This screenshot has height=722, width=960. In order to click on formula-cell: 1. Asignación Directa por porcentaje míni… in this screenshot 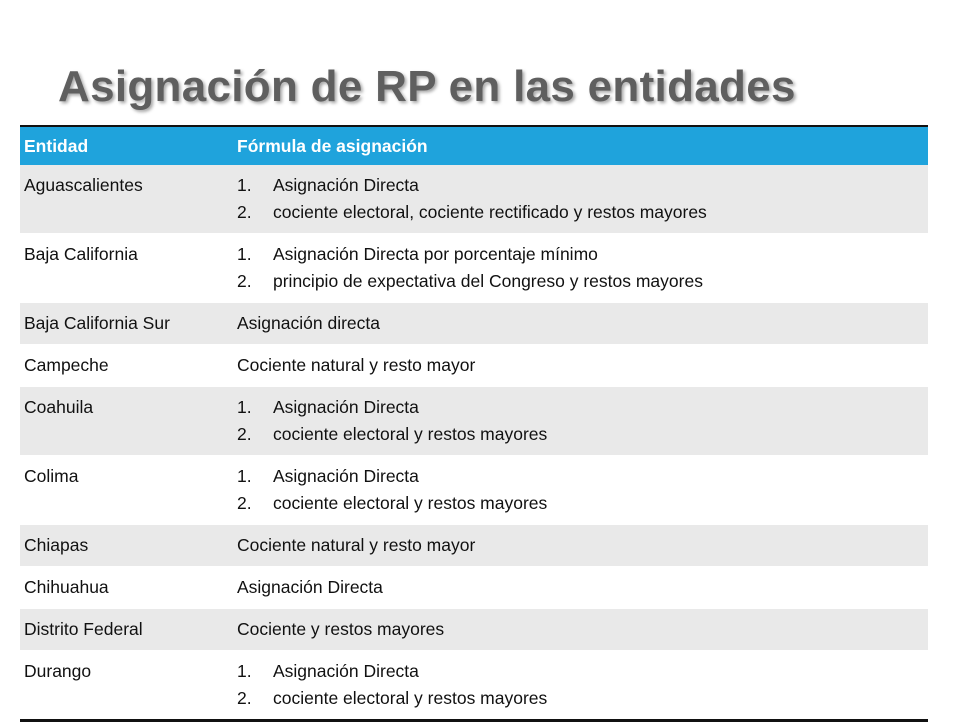, I will do `click(576, 268)`.